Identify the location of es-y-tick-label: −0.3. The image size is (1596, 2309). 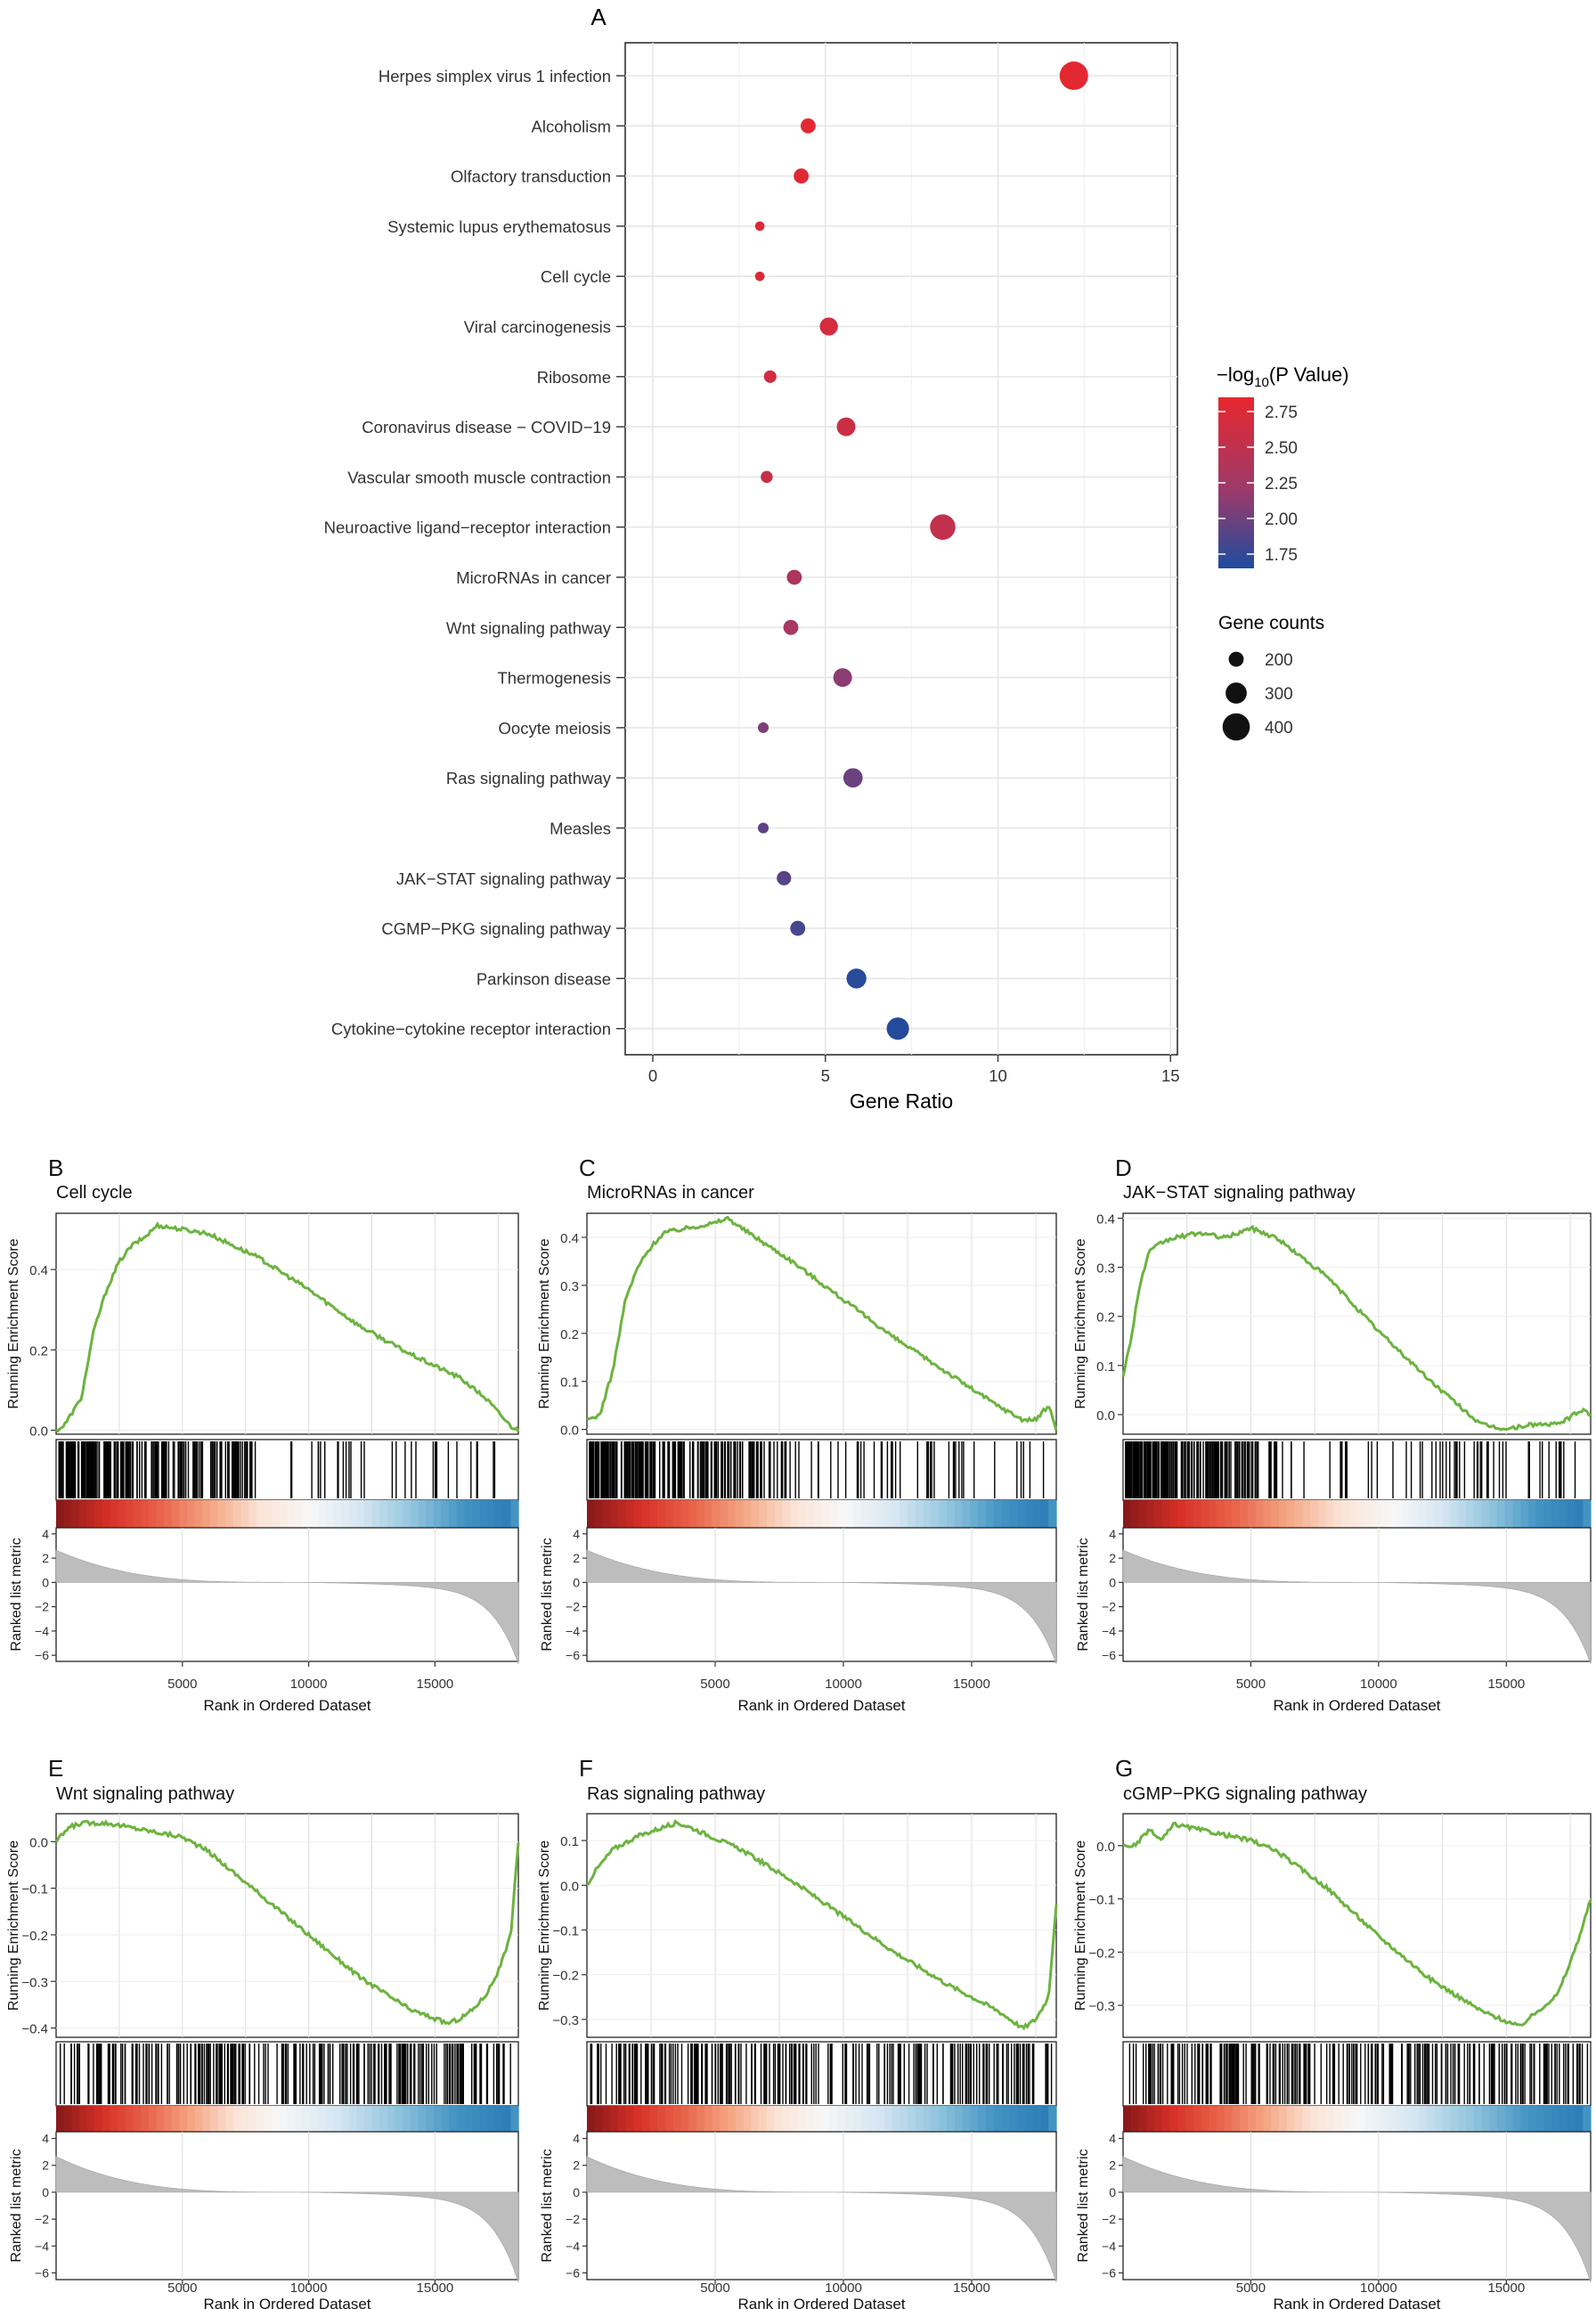
(34, 1982).